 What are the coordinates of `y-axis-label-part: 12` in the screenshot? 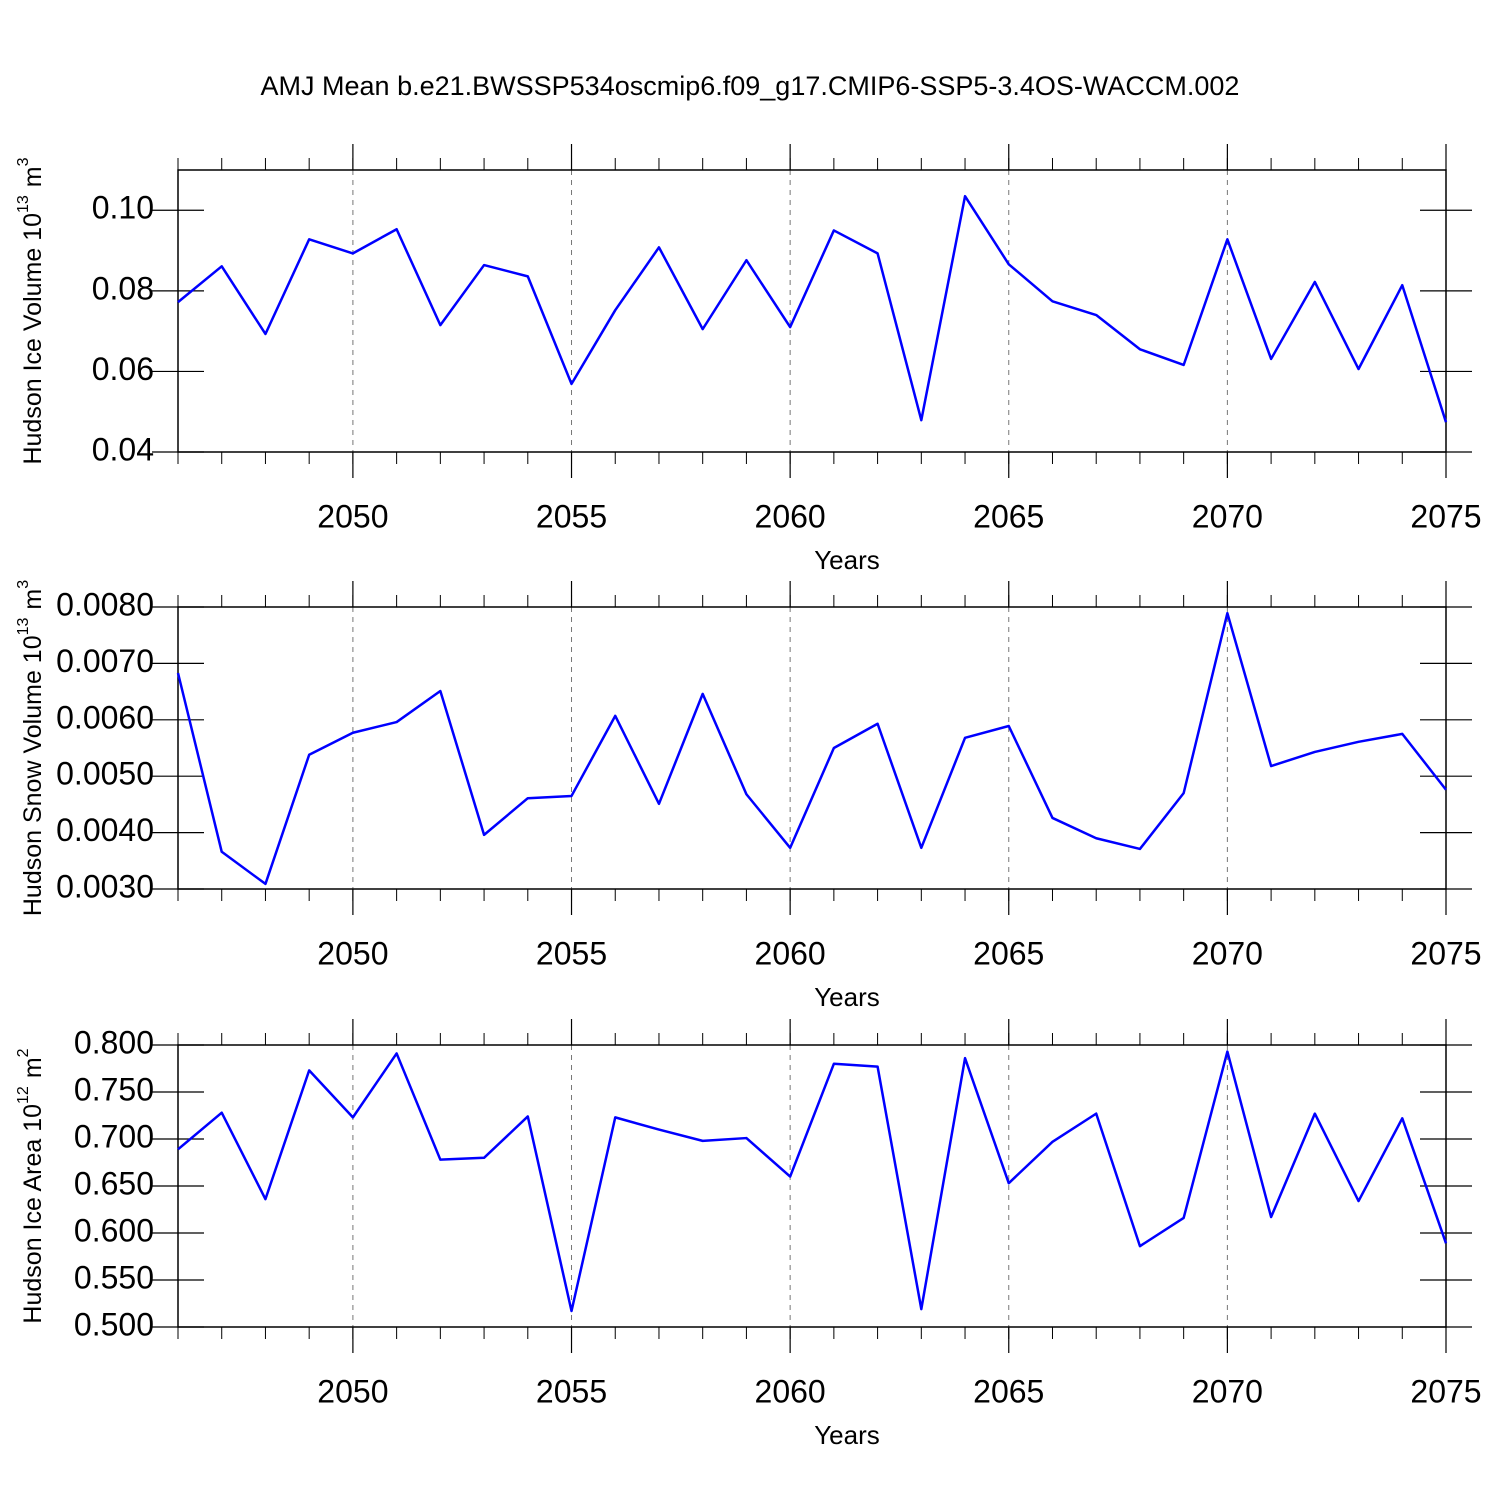 It's located at (23, 1095).